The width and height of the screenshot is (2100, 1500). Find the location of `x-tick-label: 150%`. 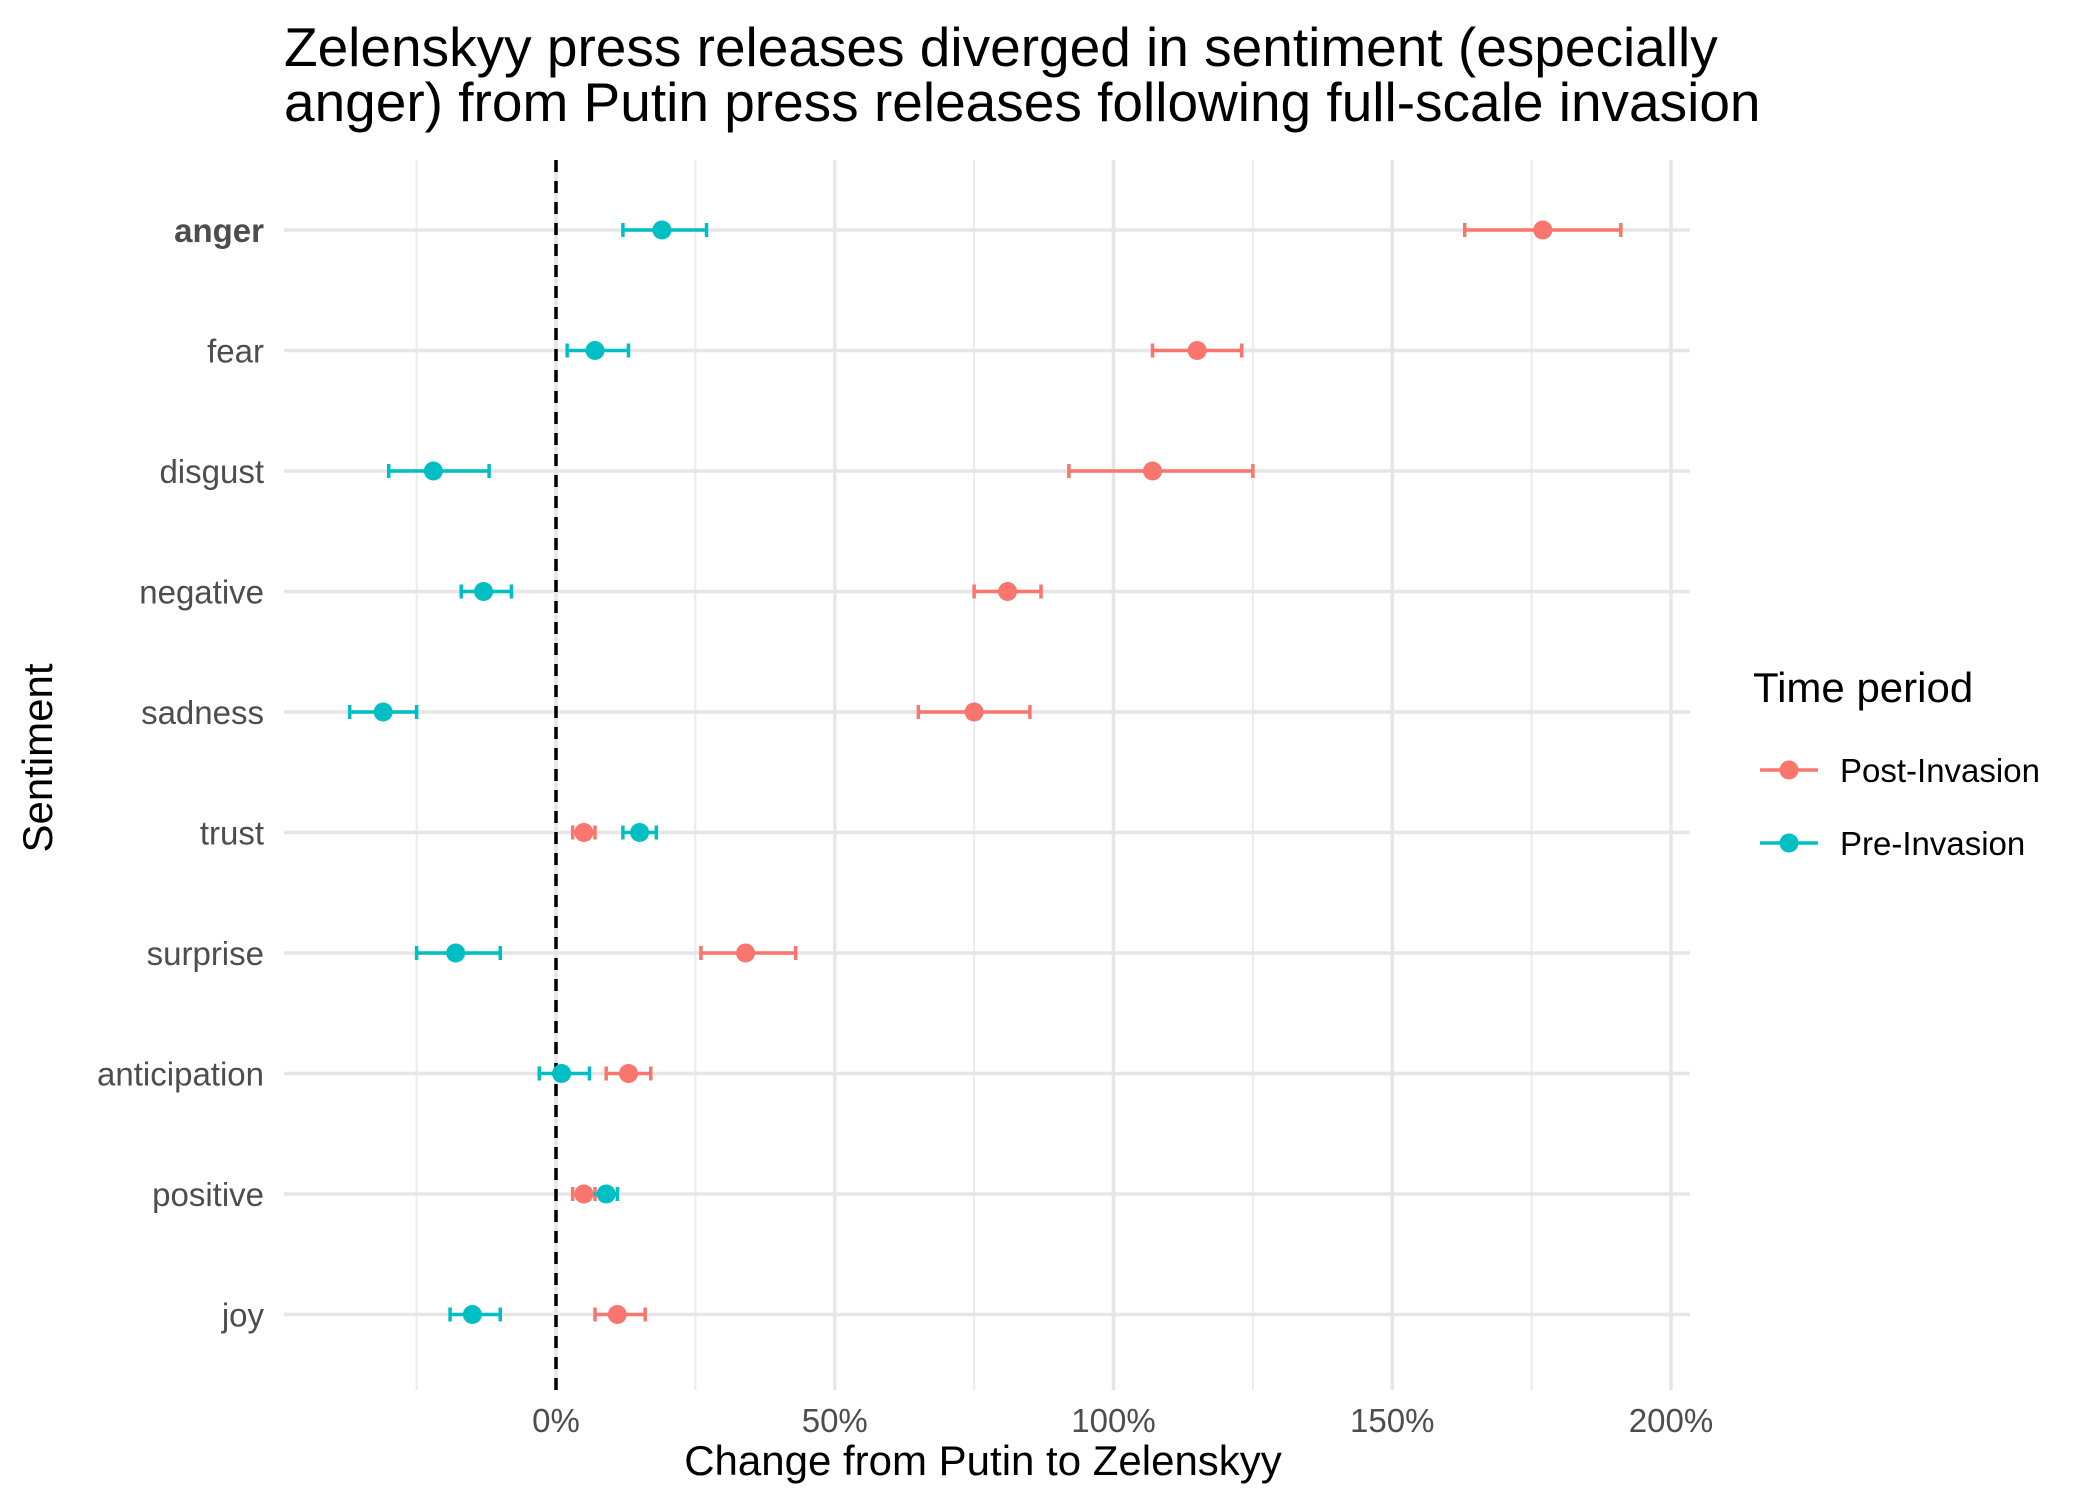

x-tick-label: 150% is located at coordinates (1392, 1420).